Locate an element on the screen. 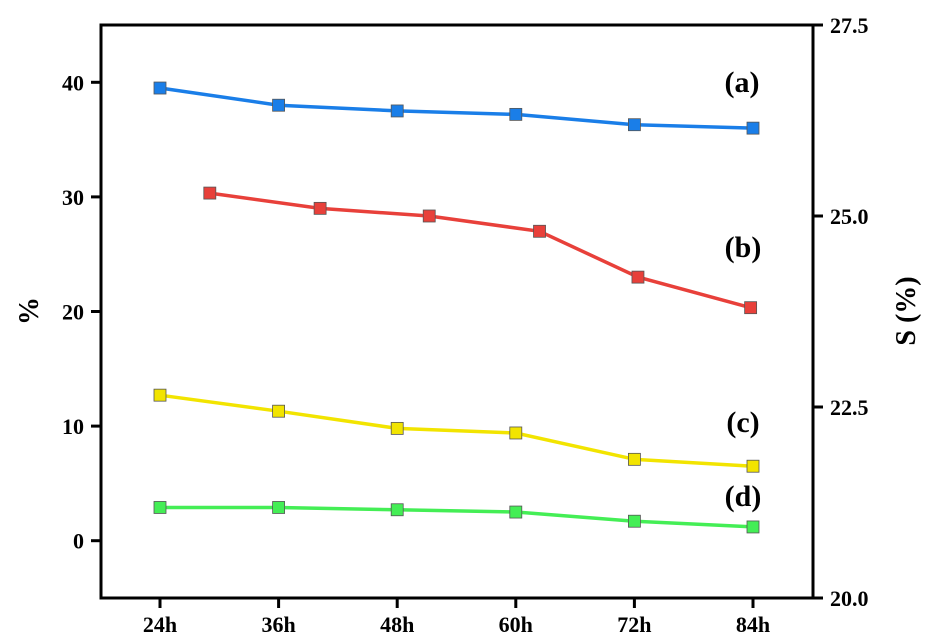 The height and width of the screenshot is (639, 928). right-tick-label: 27.5 is located at coordinates (849, 25).